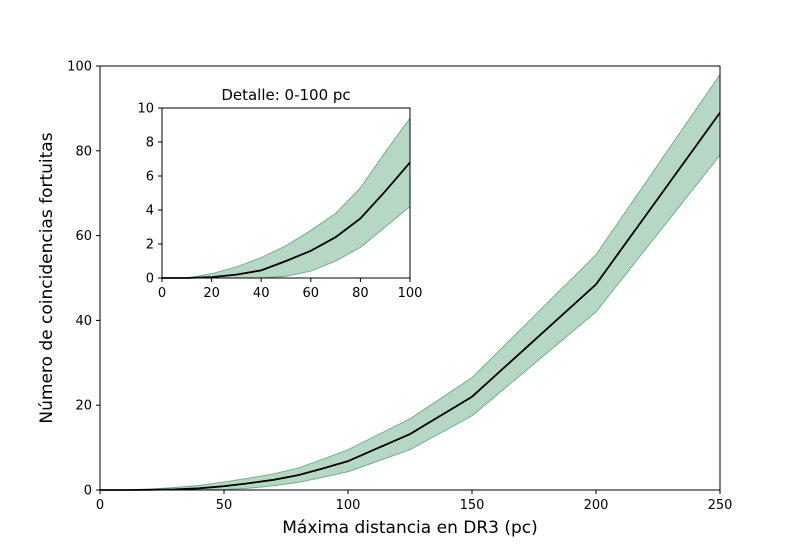  What do you see at coordinates (311, 293) in the screenshot?
I see `inset-x-tick-label: 60` at bounding box center [311, 293].